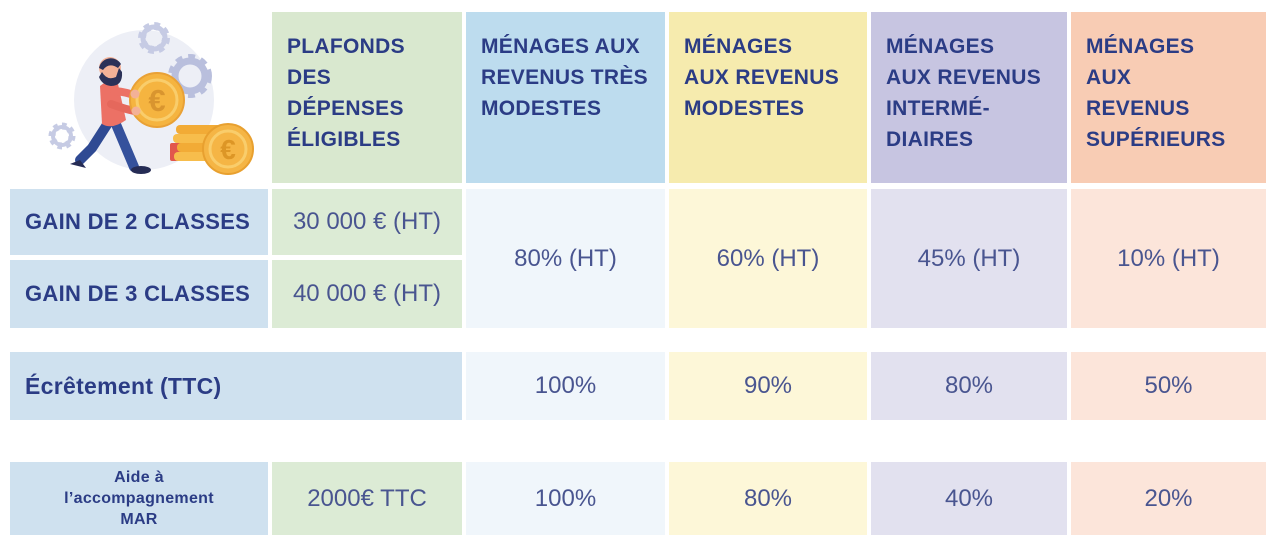 Image resolution: width=1270 pixels, height=553 pixels. What do you see at coordinates (768, 258) in the screenshot?
I see `cell-taux-modestes: 60% (HT)` at bounding box center [768, 258].